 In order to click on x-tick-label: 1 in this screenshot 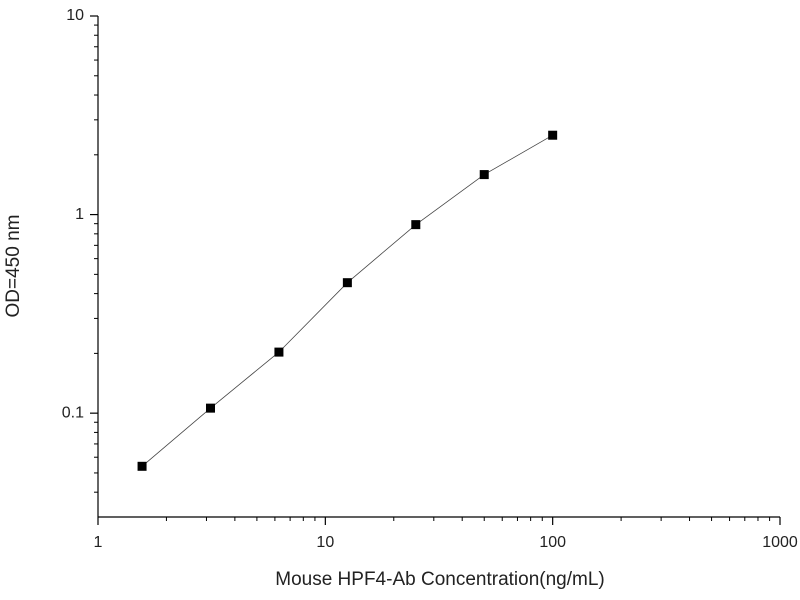, I will do `click(98, 542)`.